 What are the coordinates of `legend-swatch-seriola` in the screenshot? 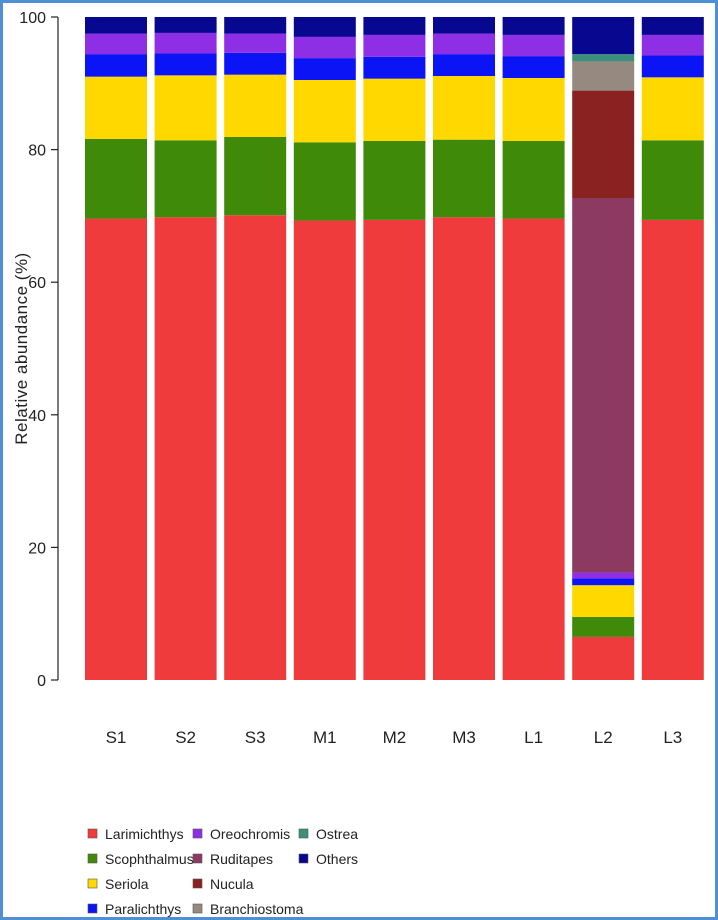 It's located at (92, 883).